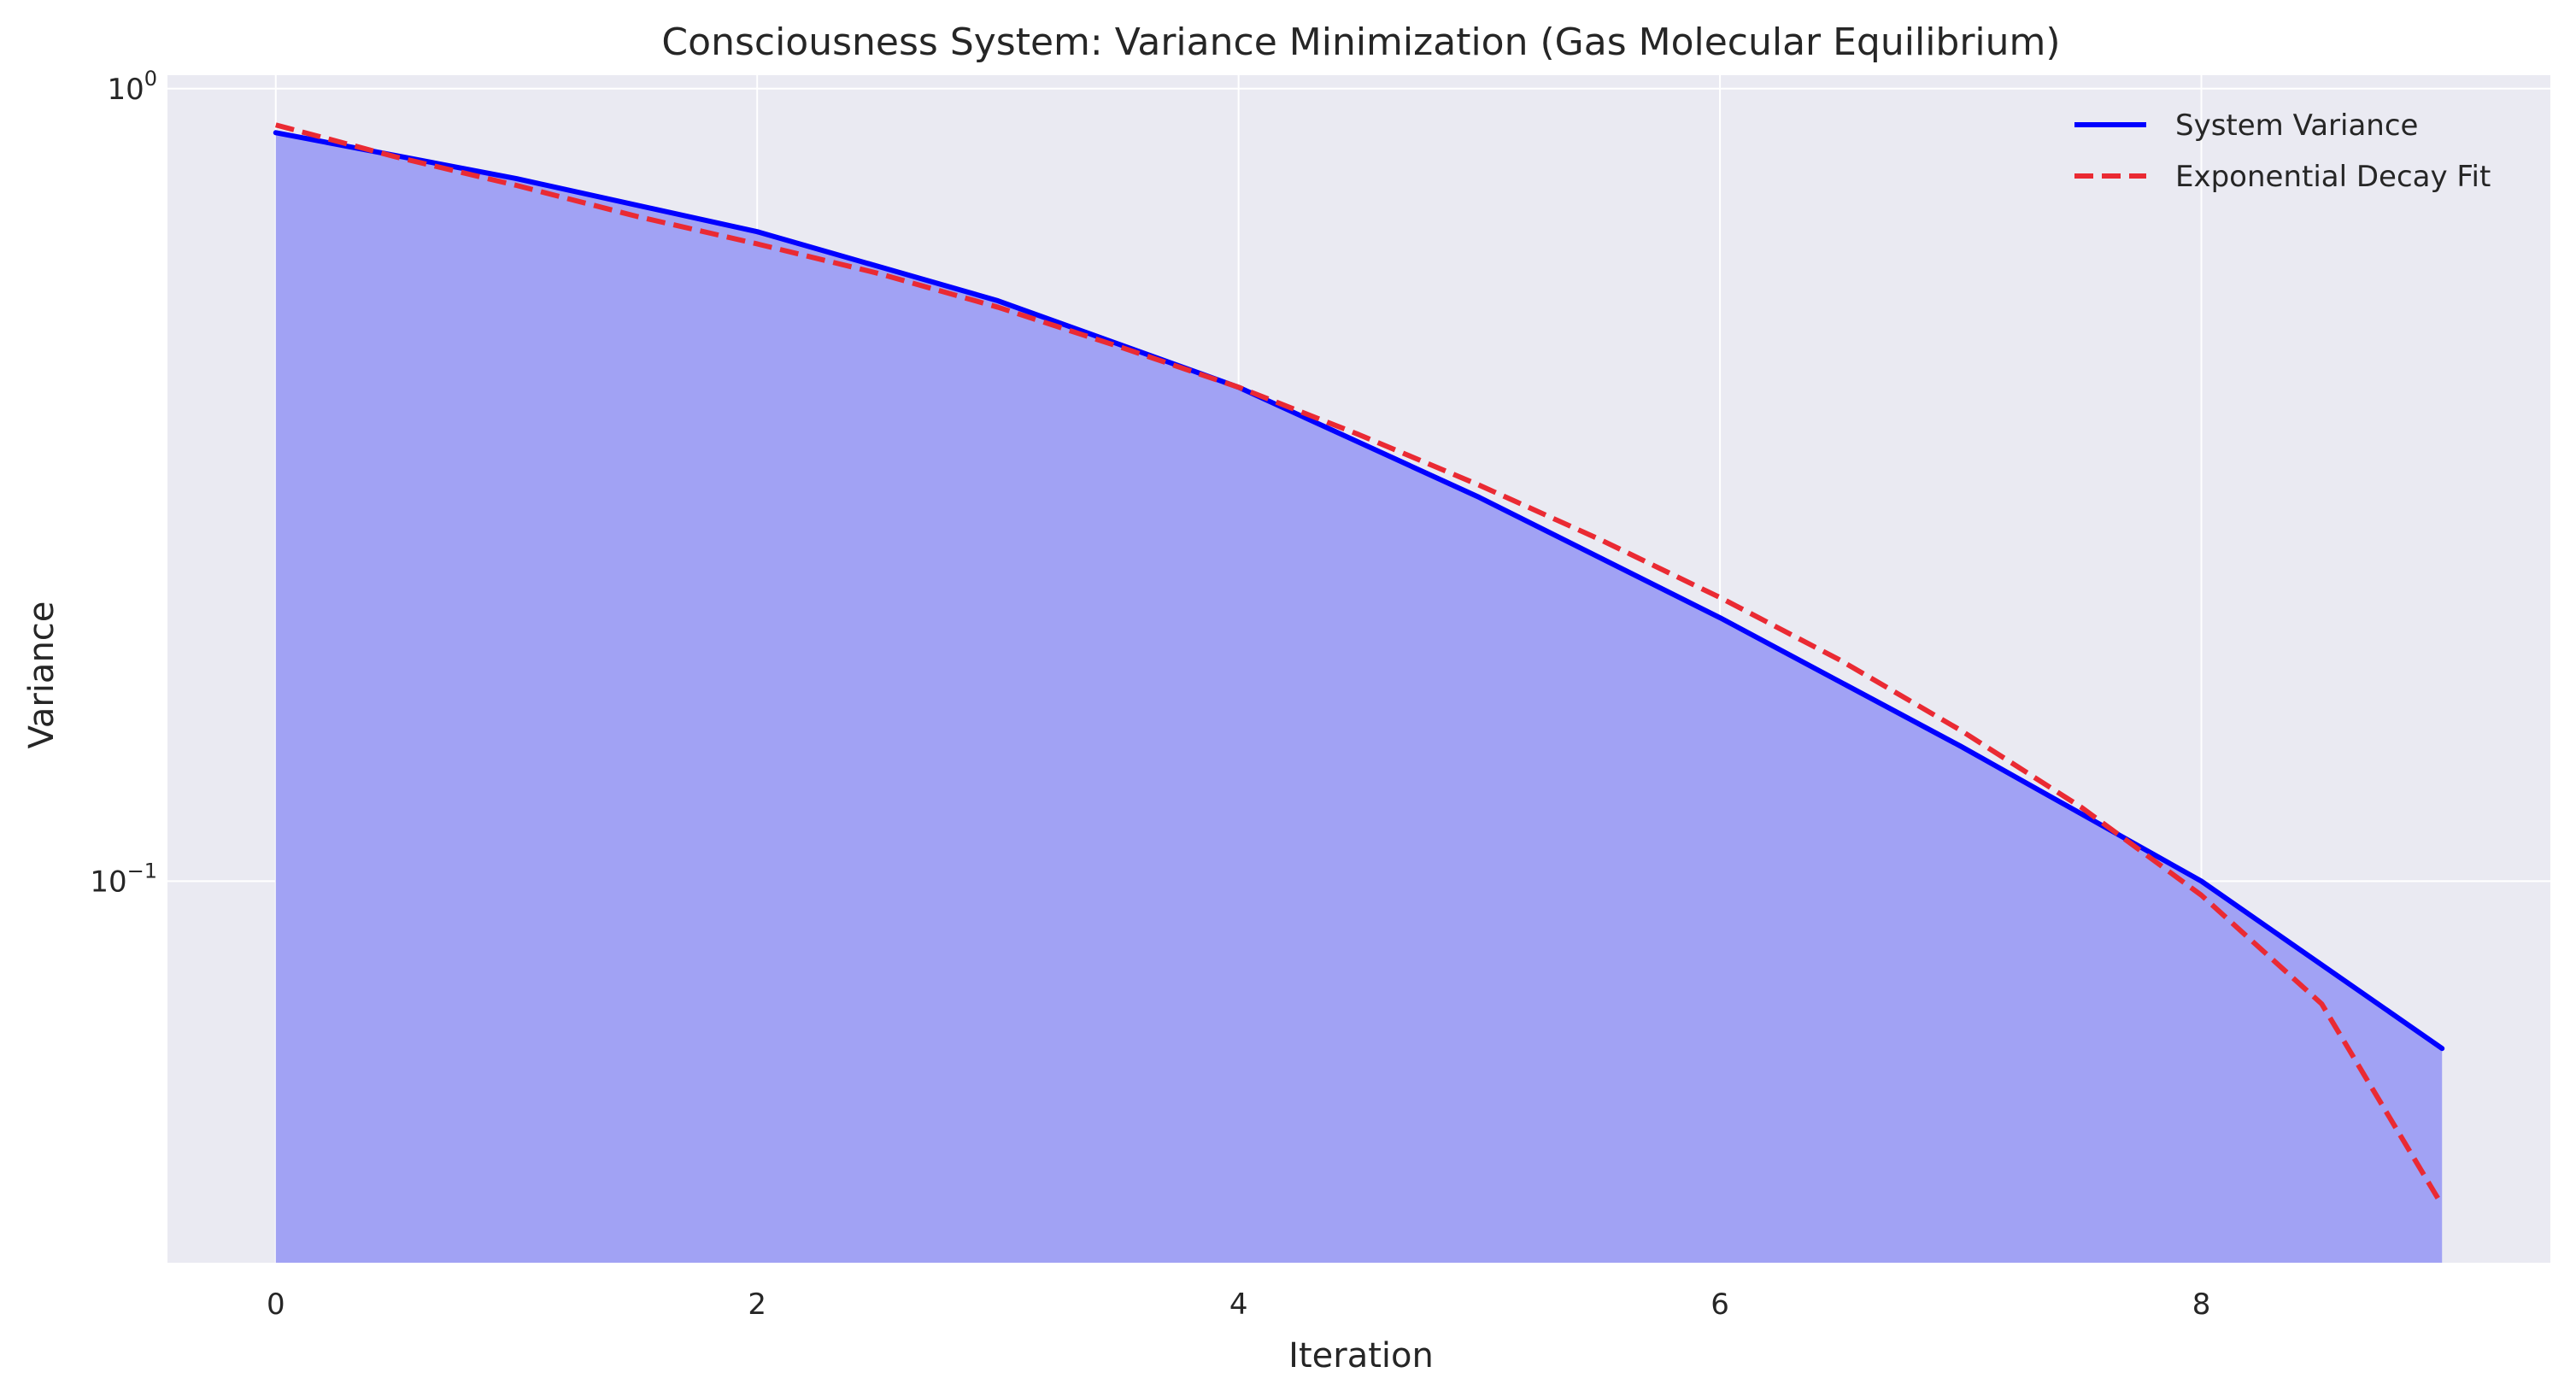  What do you see at coordinates (757, 1304) in the screenshot?
I see `x-tick-label: 2` at bounding box center [757, 1304].